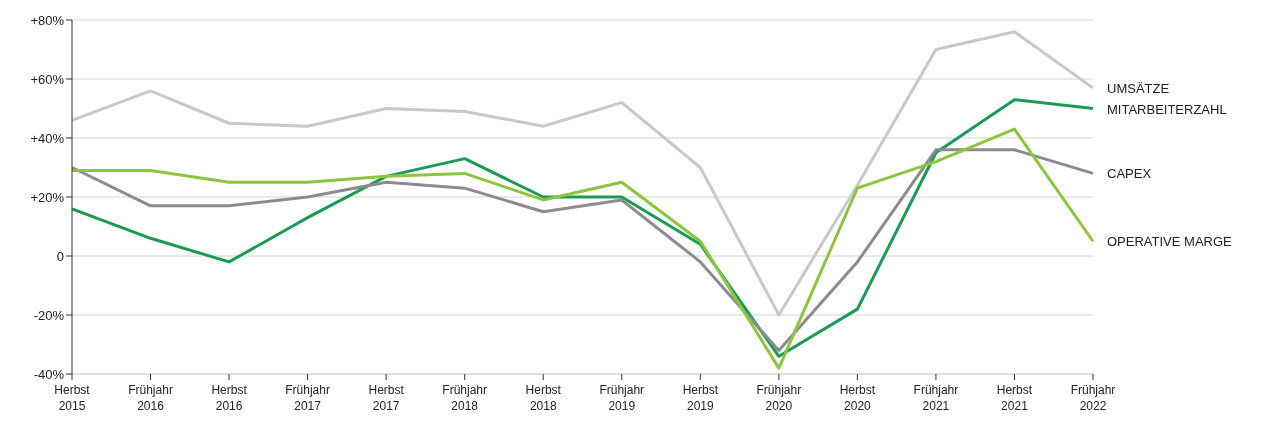 This screenshot has height=429, width=1275. I want to click on x-tick-label: Frühjahr 2022, so click(1093, 398).